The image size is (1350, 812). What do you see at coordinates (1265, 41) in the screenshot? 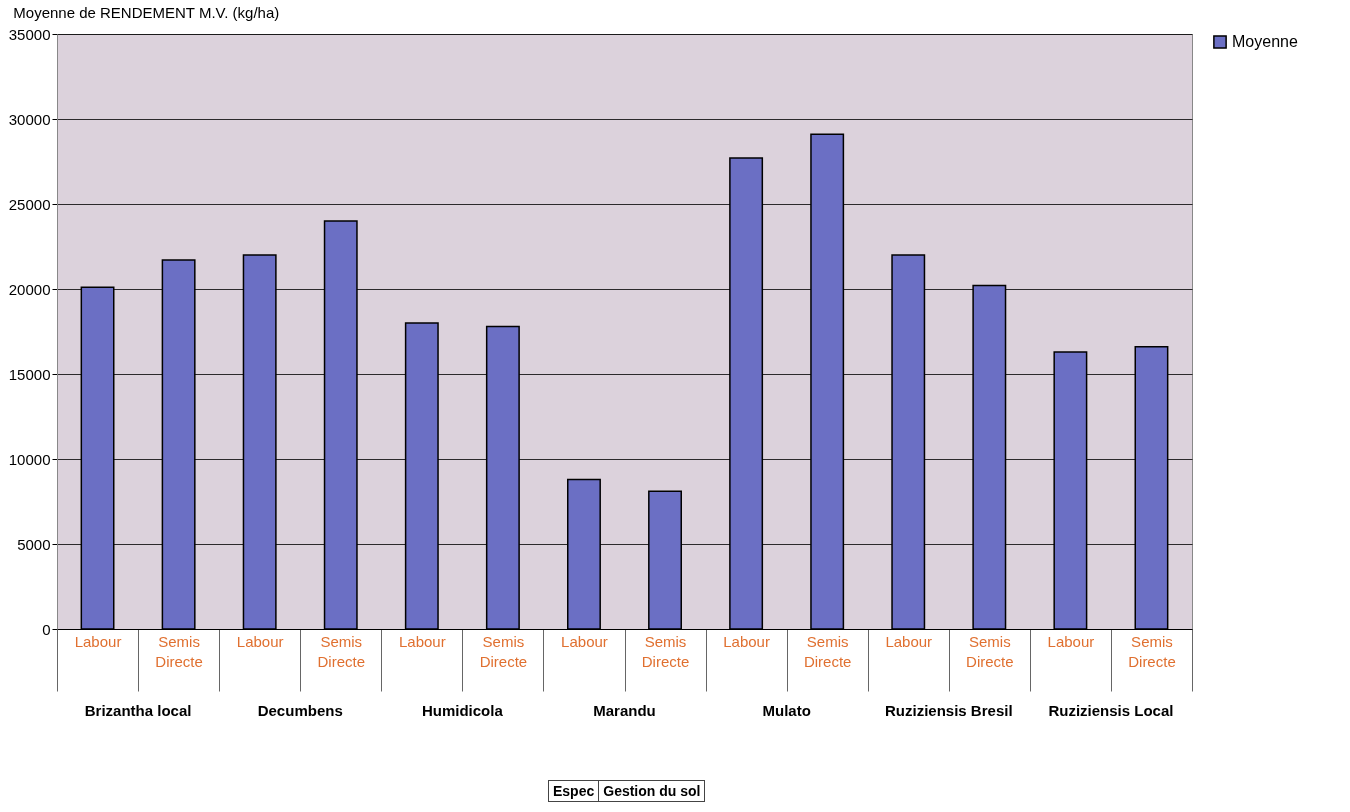
I see `legend-label: Moyenne` at bounding box center [1265, 41].